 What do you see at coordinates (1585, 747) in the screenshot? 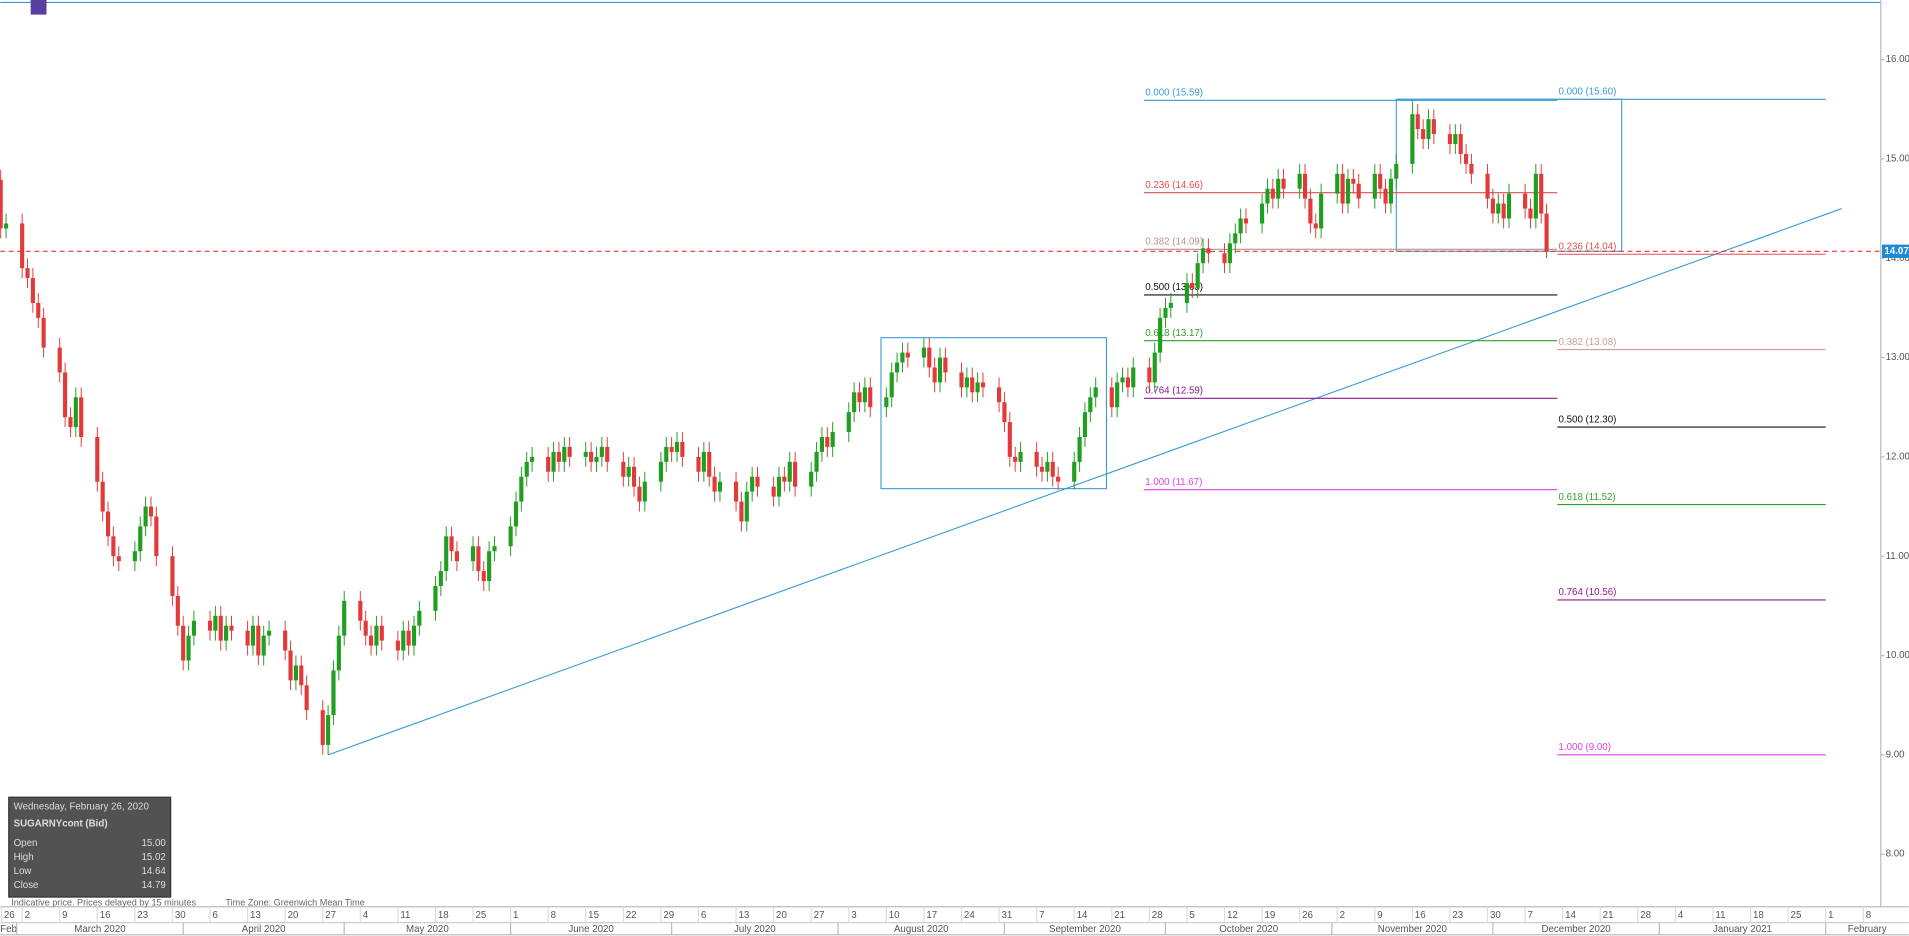
I see `fib-label: 1.000 (9.00)` at bounding box center [1585, 747].